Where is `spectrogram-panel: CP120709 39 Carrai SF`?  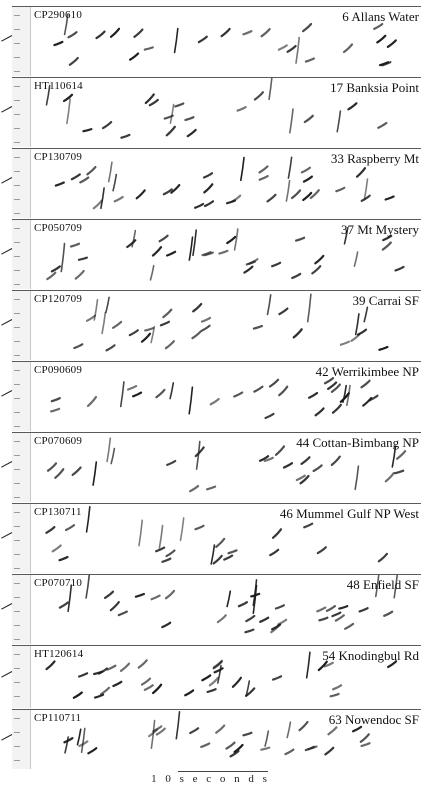
spectrogram-panel: CP120709 39 Carrai SF is located at coordinates (216, 325).